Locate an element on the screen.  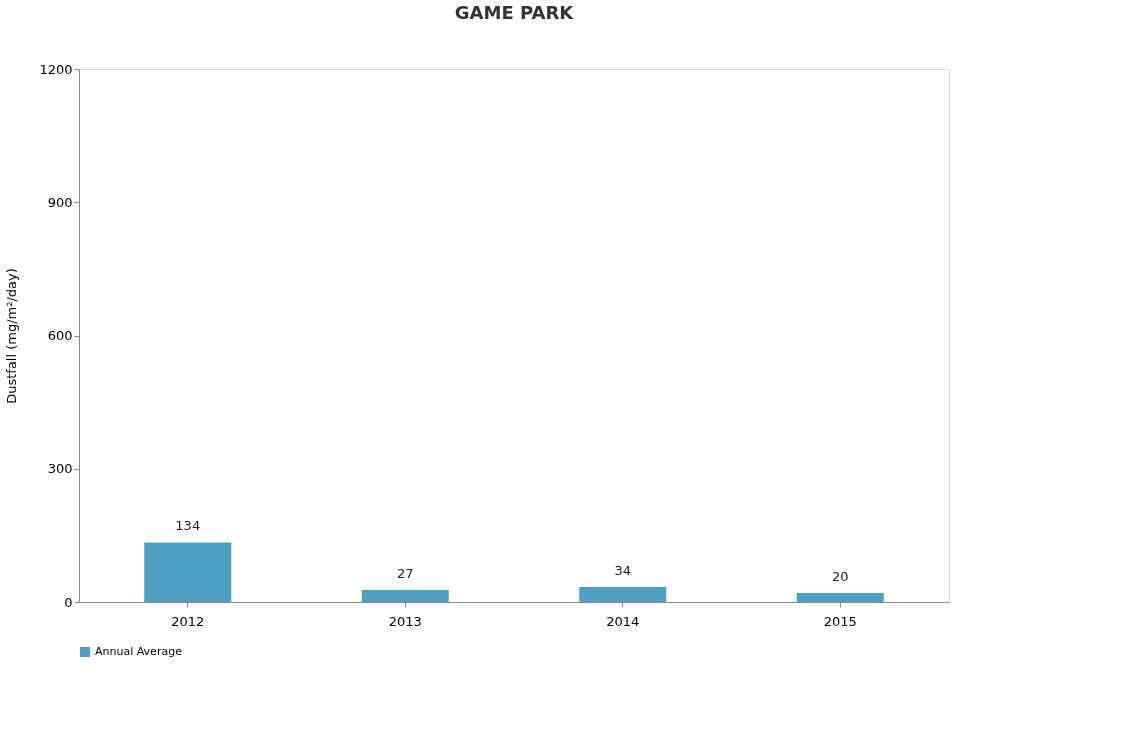
data-label: 134 is located at coordinates (188, 526).